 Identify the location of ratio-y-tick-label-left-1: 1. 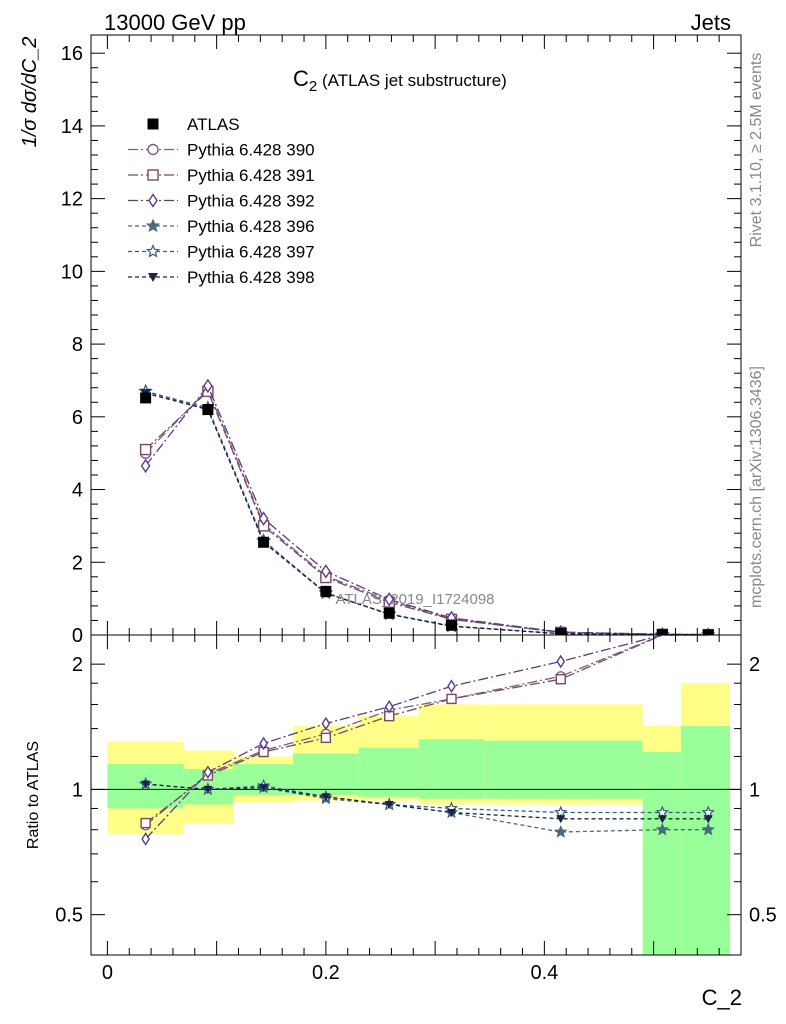
(77, 790).